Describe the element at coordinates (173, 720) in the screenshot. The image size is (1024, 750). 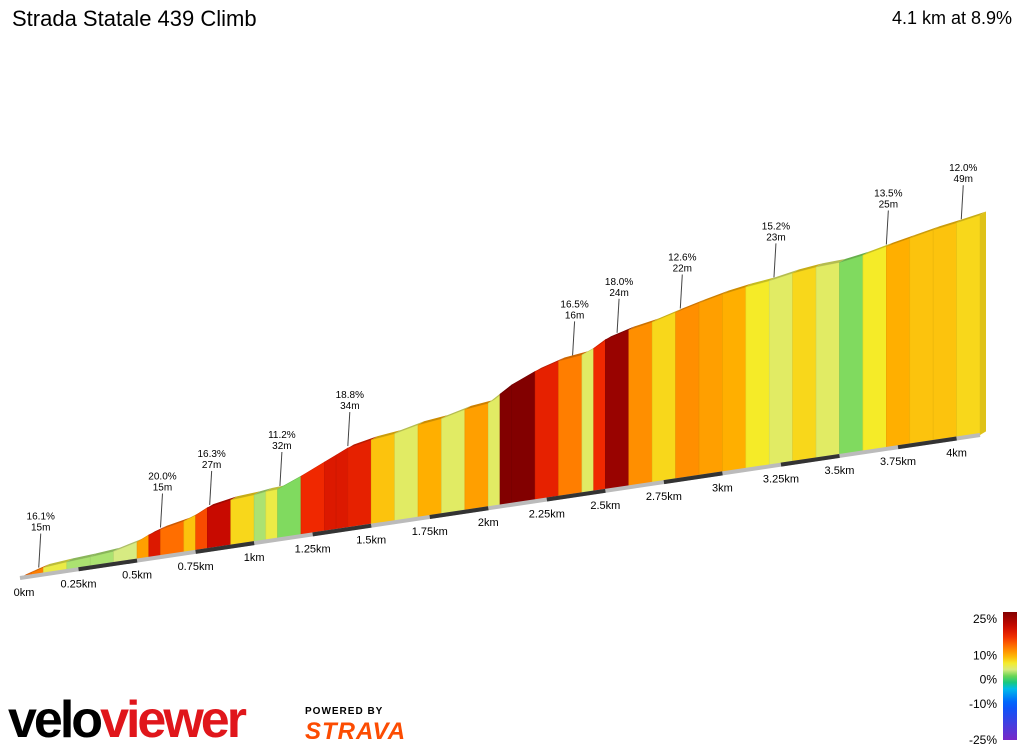
I see `logo-viewer-text: viewer` at that location.